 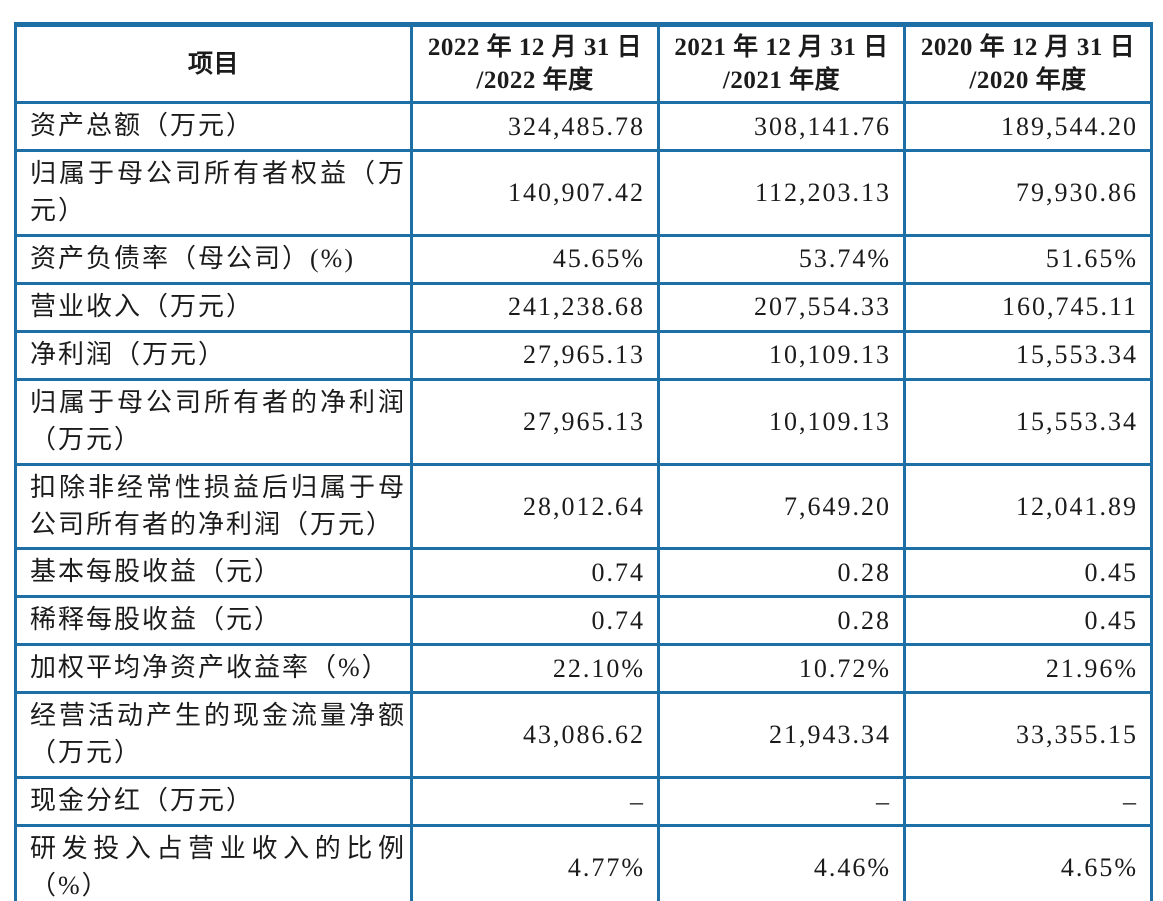 What do you see at coordinates (1028, 862) in the screenshot?
I see `value-2020: 4.65%` at bounding box center [1028, 862].